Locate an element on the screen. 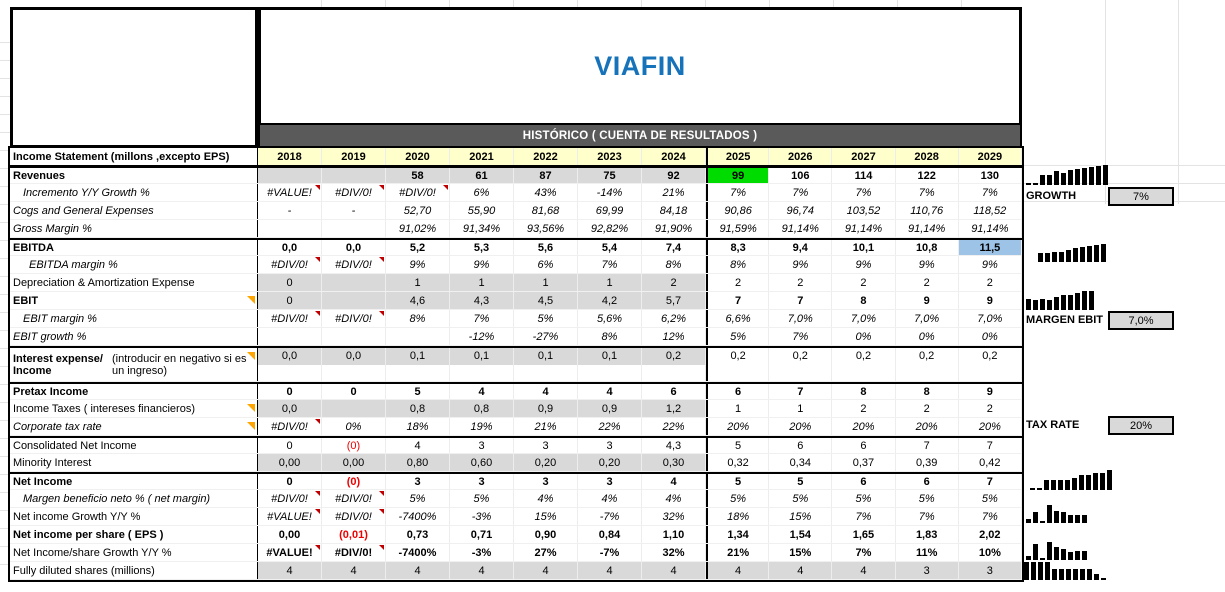 This screenshot has width=1225, height=592. cell-ni_growth-2026: 15% is located at coordinates (801, 516).